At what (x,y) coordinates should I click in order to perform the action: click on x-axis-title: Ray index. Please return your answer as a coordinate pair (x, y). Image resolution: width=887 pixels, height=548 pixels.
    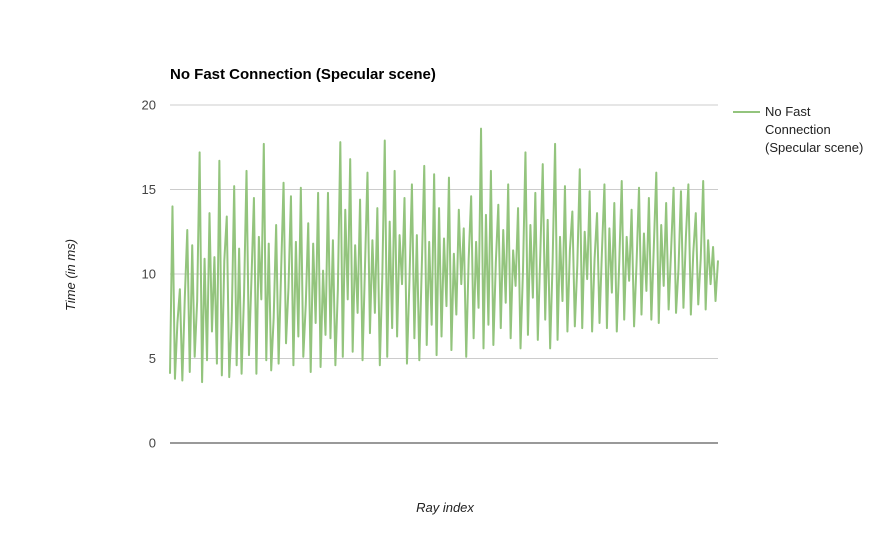
    Looking at the image, I should click on (445, 507).